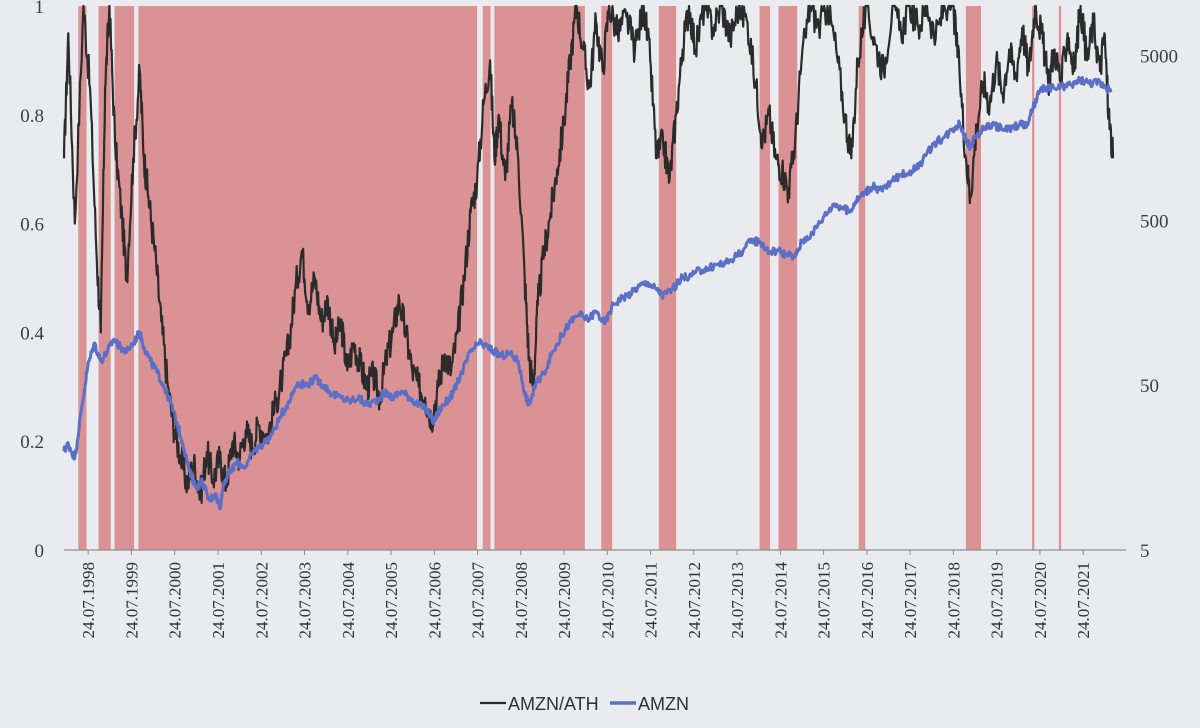  I want to click on x-tick-label: 24.07.2020, so click(1040, 600).